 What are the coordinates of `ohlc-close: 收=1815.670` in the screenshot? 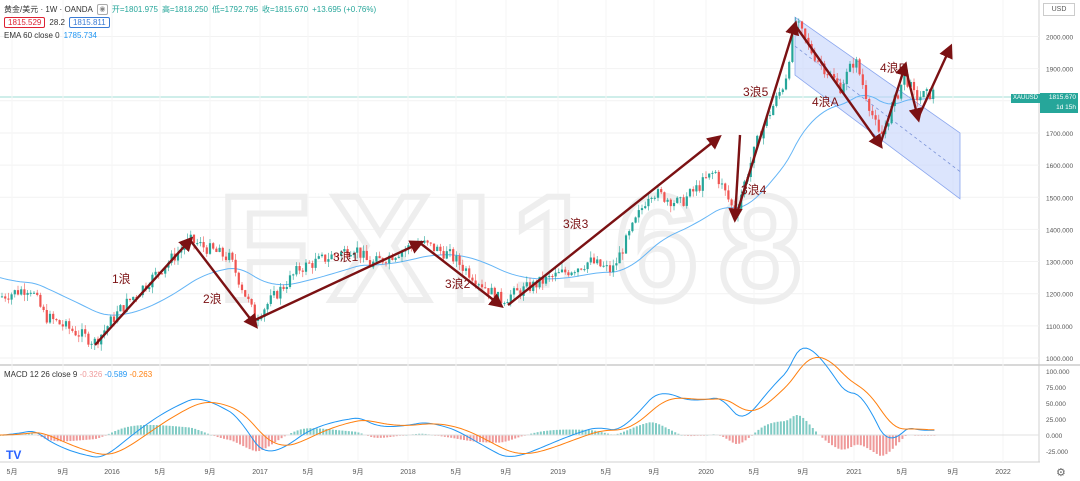 It's located at (285, 9).